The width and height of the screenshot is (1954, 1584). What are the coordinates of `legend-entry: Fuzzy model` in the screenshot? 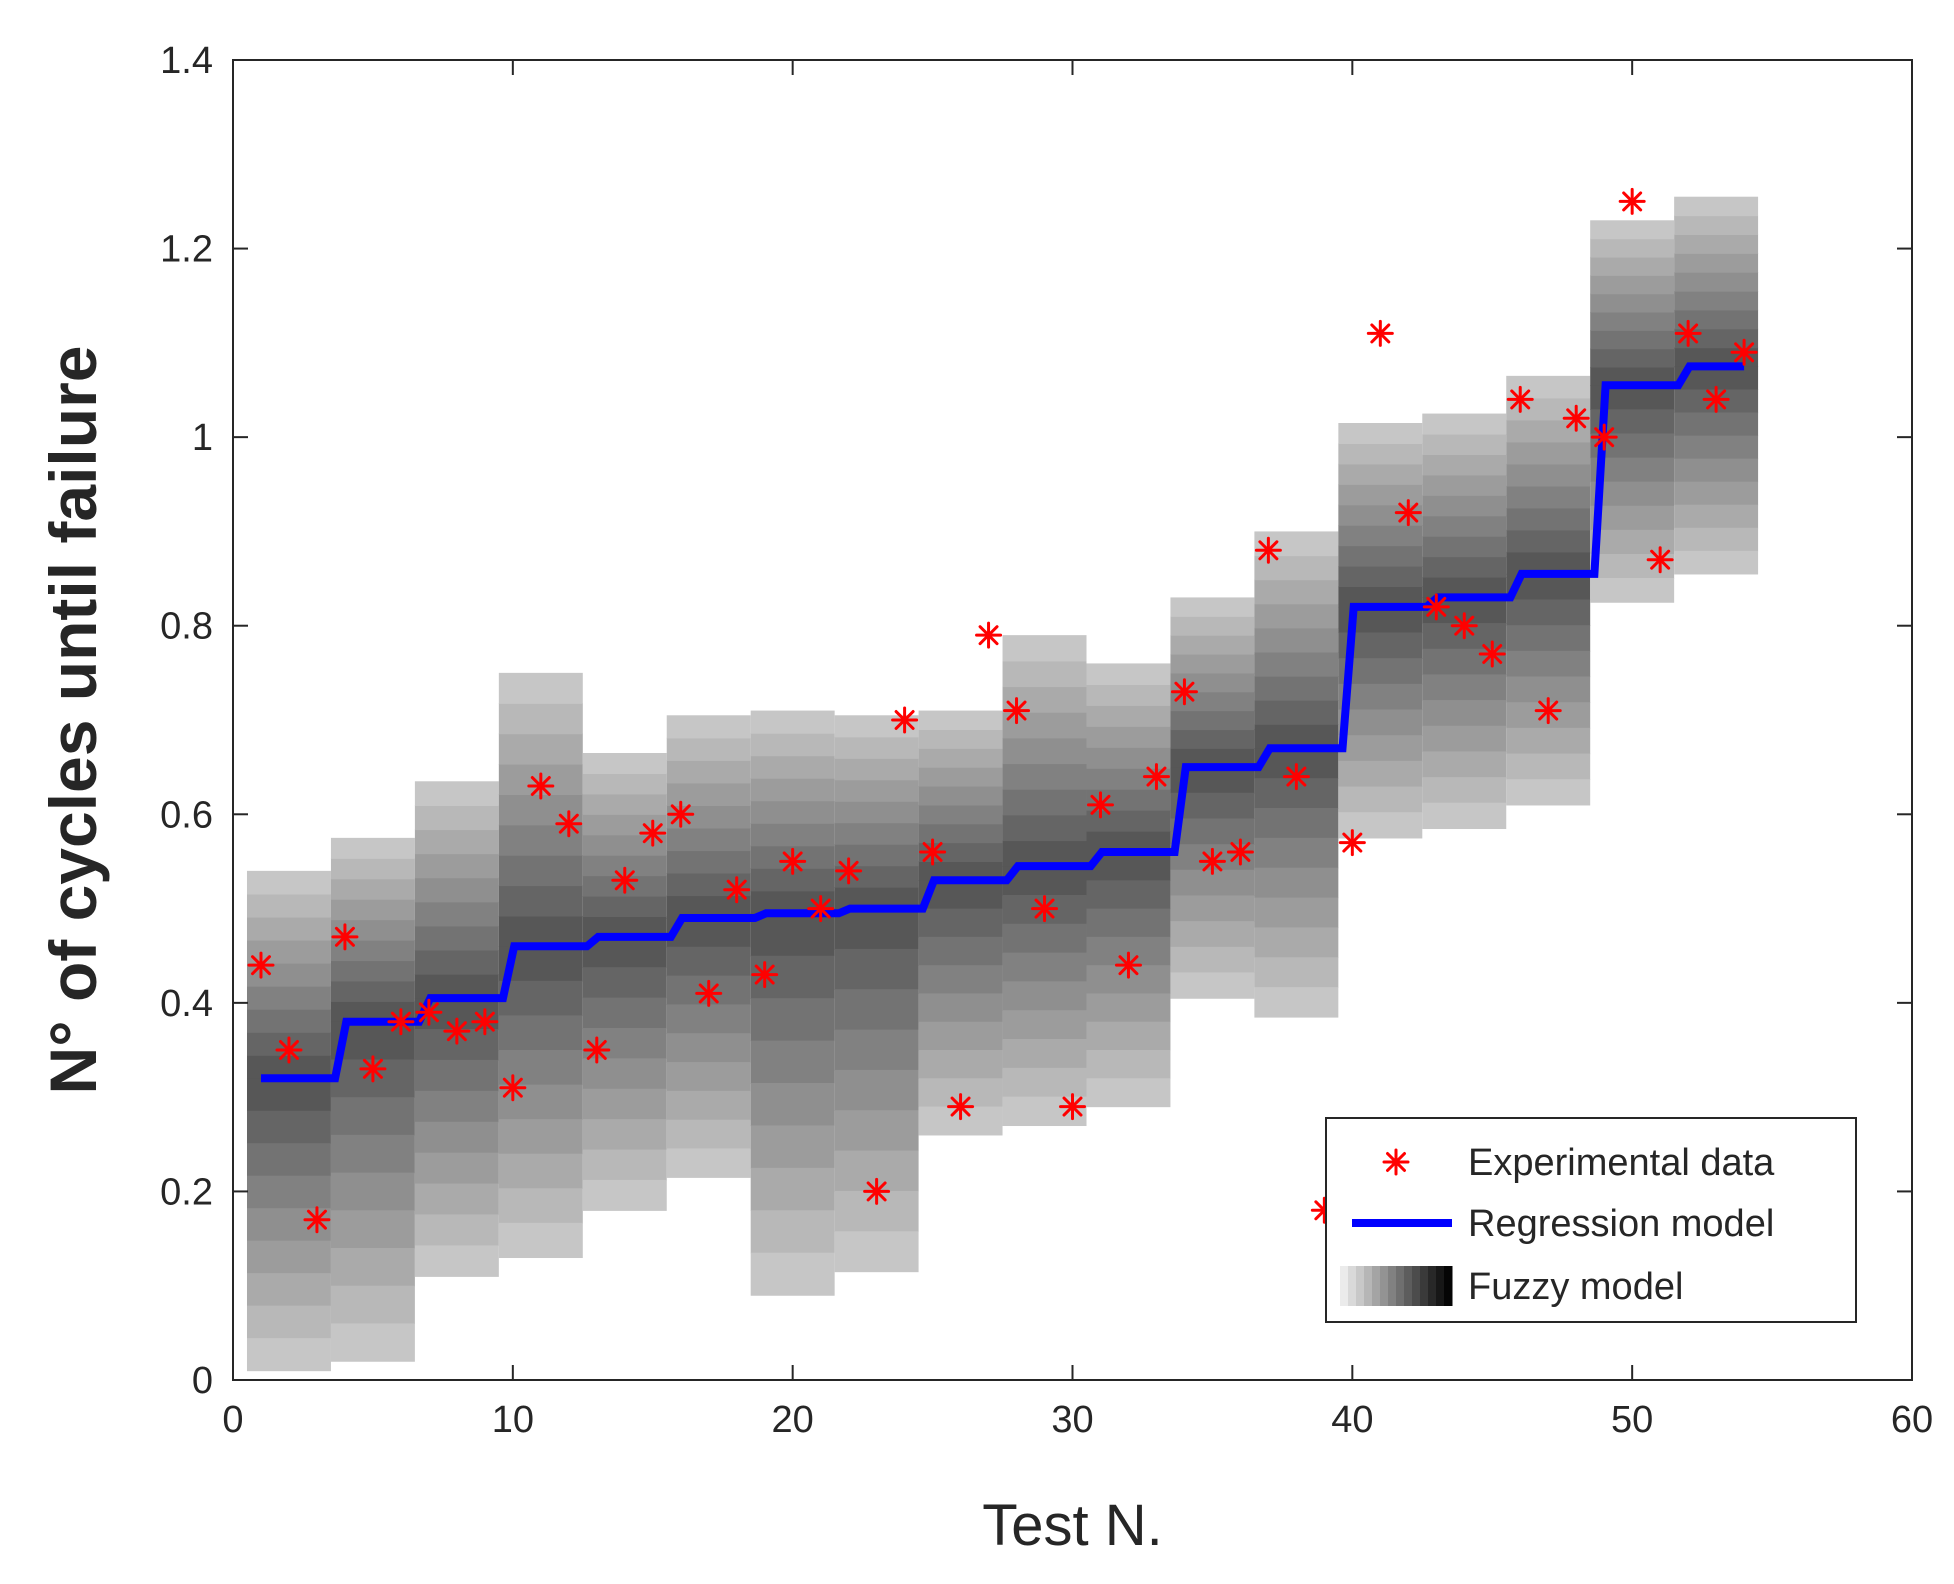 It's located at (1511, 1287).